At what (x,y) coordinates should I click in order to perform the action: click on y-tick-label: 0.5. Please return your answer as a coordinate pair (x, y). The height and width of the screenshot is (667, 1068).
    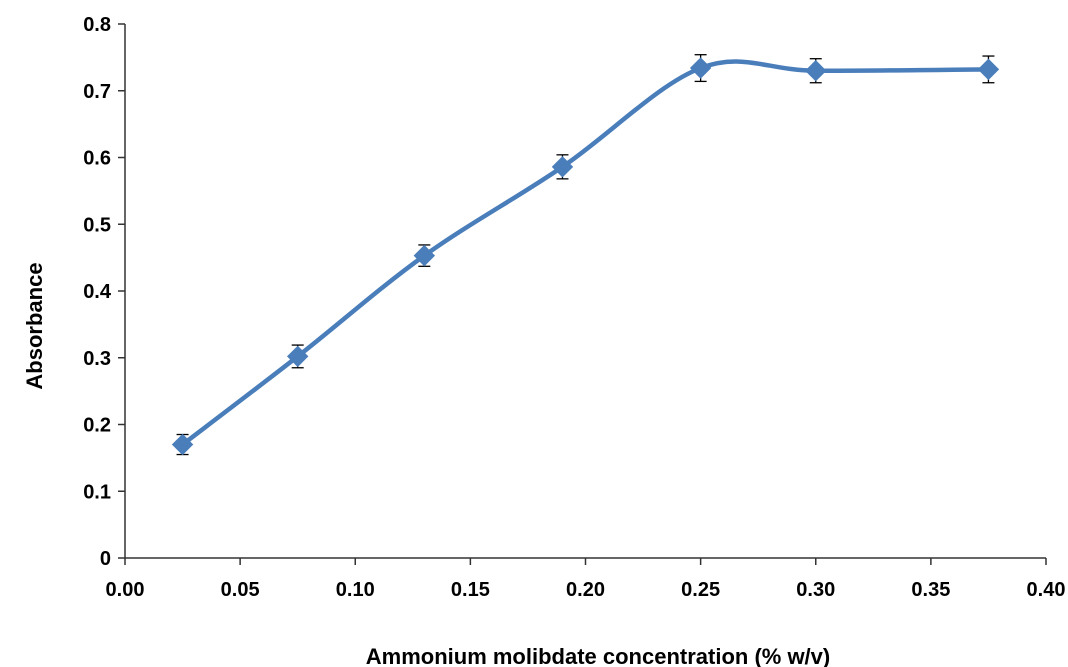
    Looking at the image, I should click on (97, 225).